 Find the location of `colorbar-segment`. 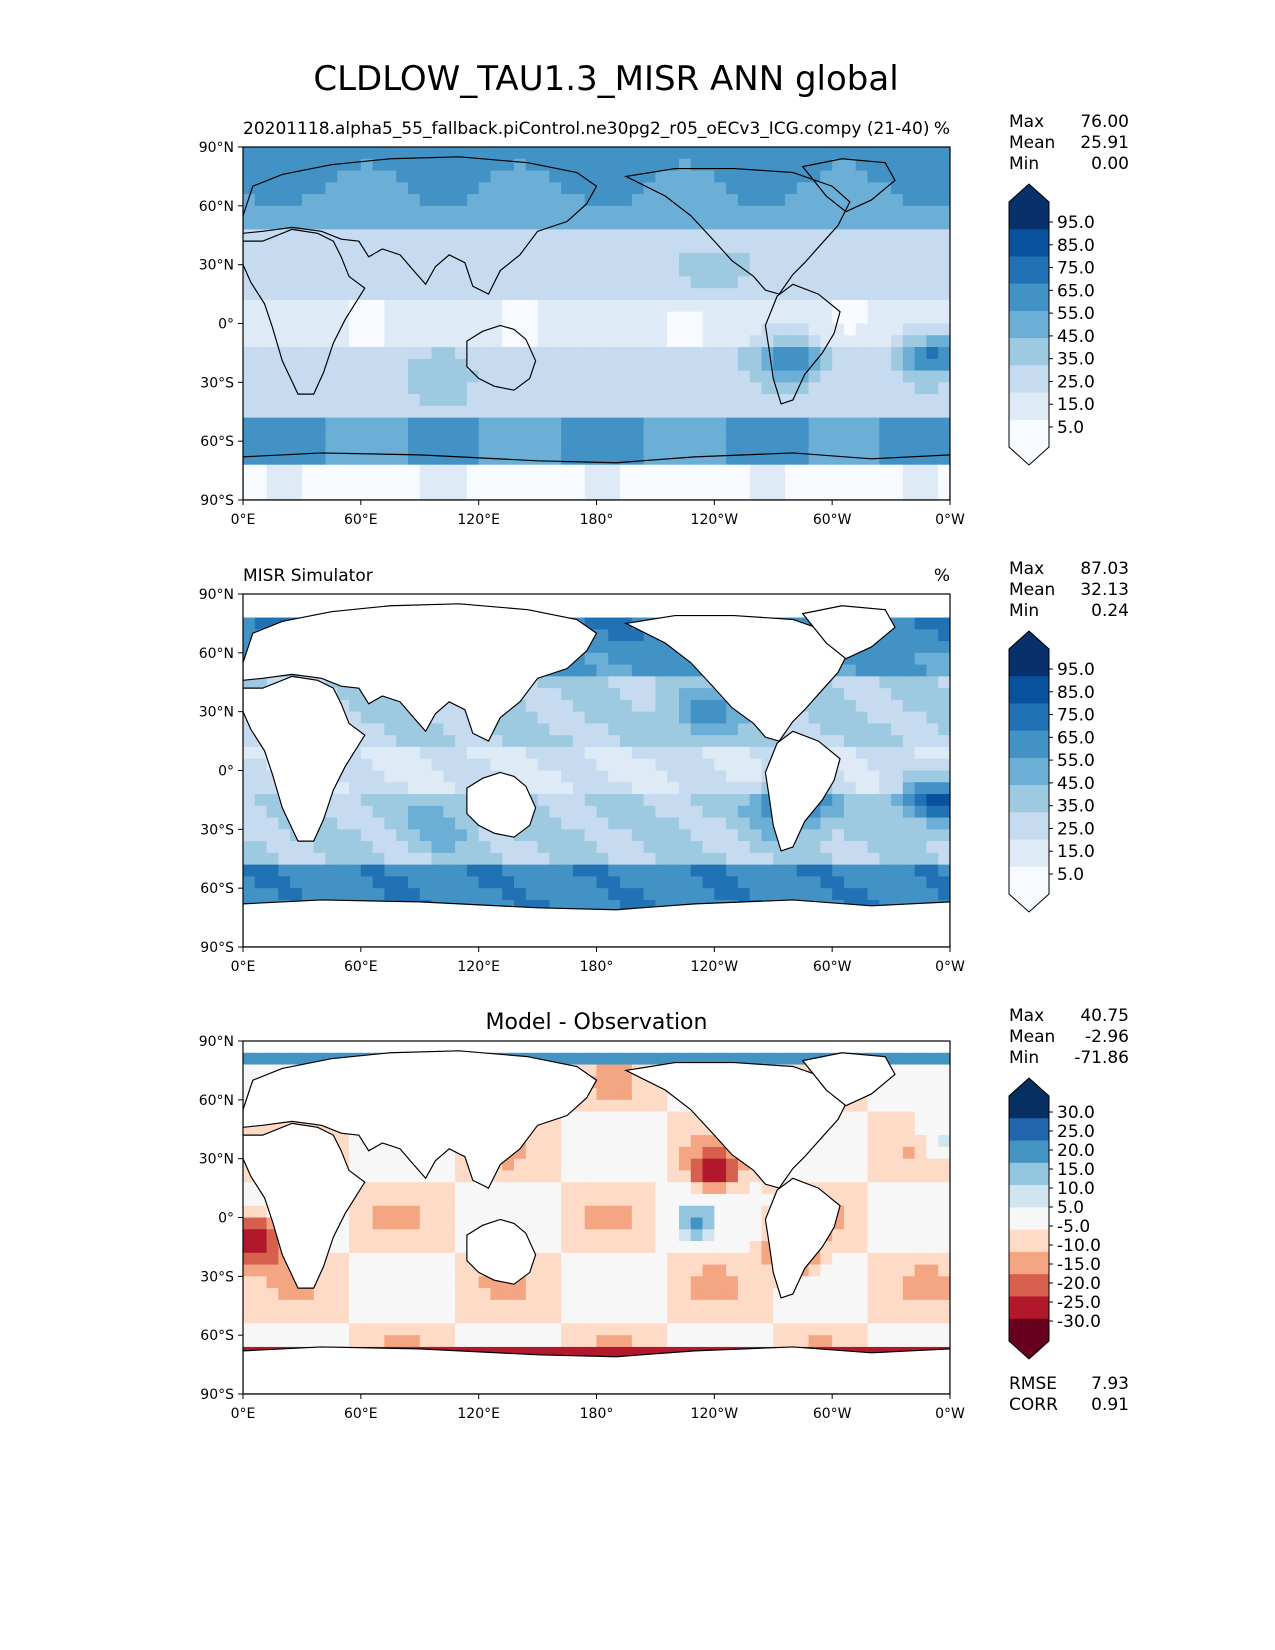

colorbar-segment is located at coordinates (1029, 853).